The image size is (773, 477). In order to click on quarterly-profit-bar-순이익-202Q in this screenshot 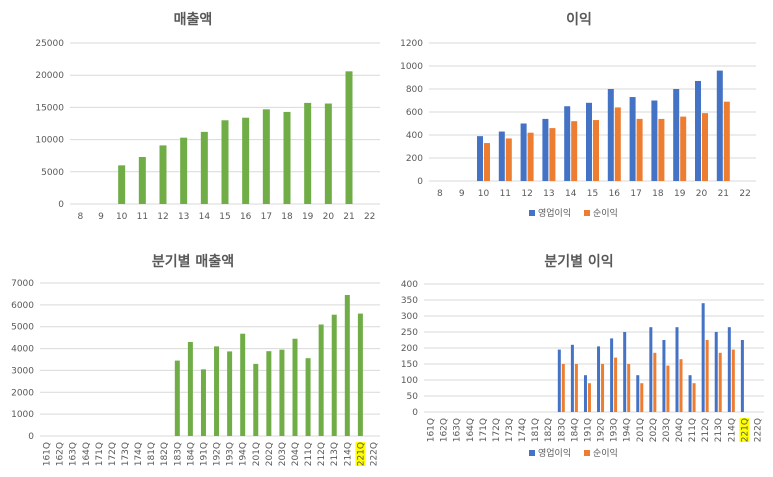, I will do `click(655, 382)`.